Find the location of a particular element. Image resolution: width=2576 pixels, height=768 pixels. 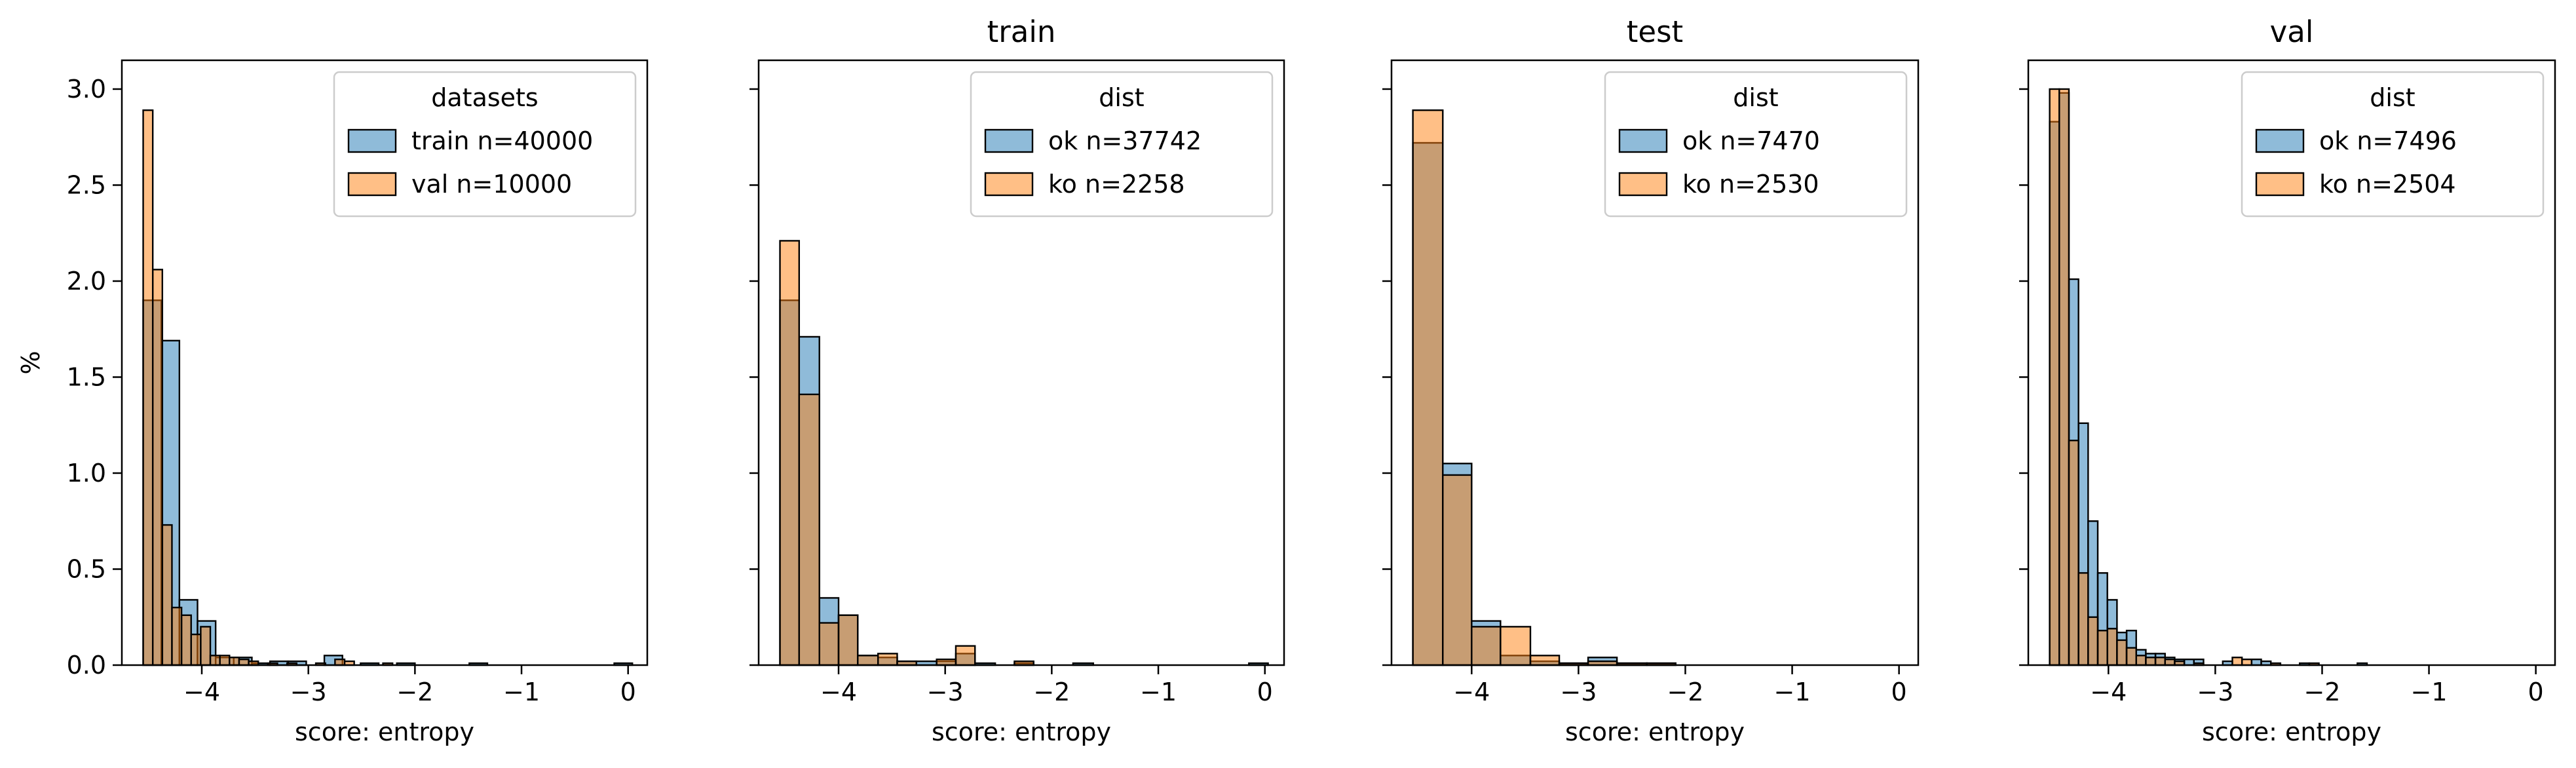

legend-entry: ko n=2504 is located at coordinates (2387, 184).